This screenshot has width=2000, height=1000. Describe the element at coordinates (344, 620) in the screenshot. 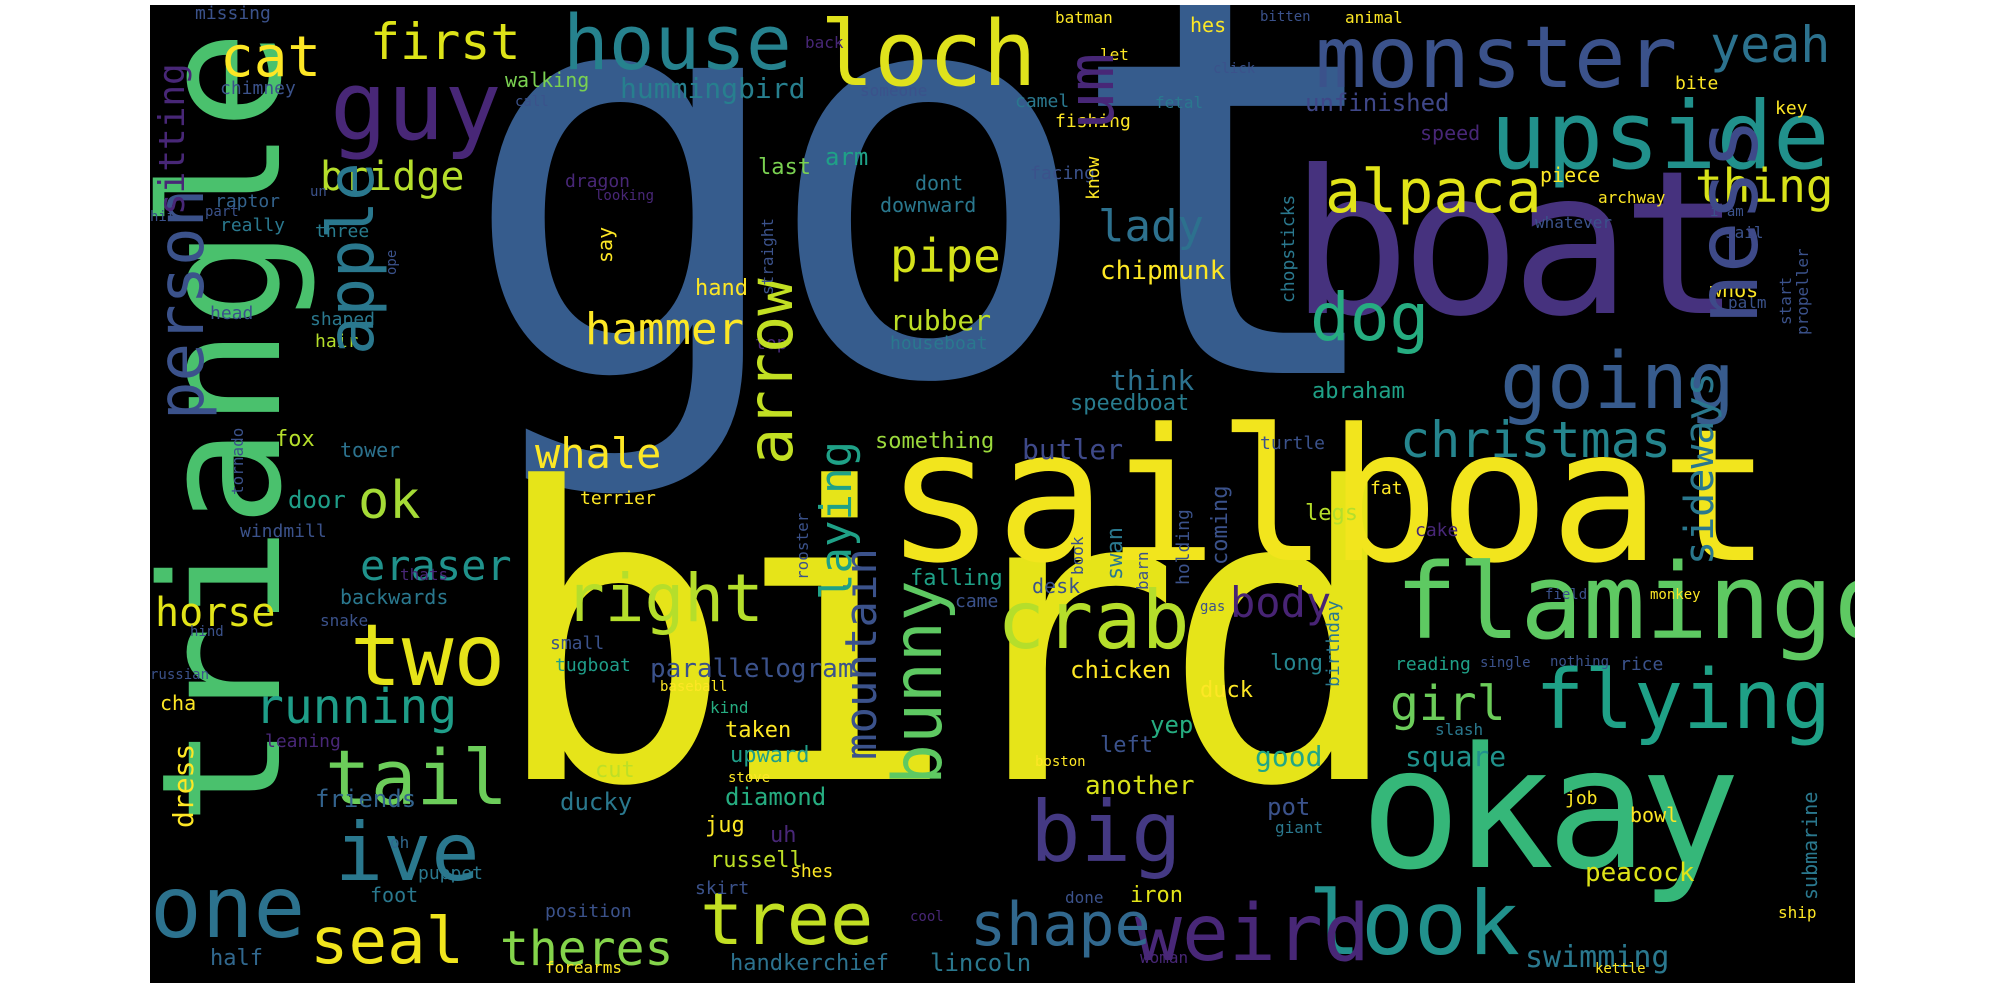

I see `word-snake: snake` at that location.